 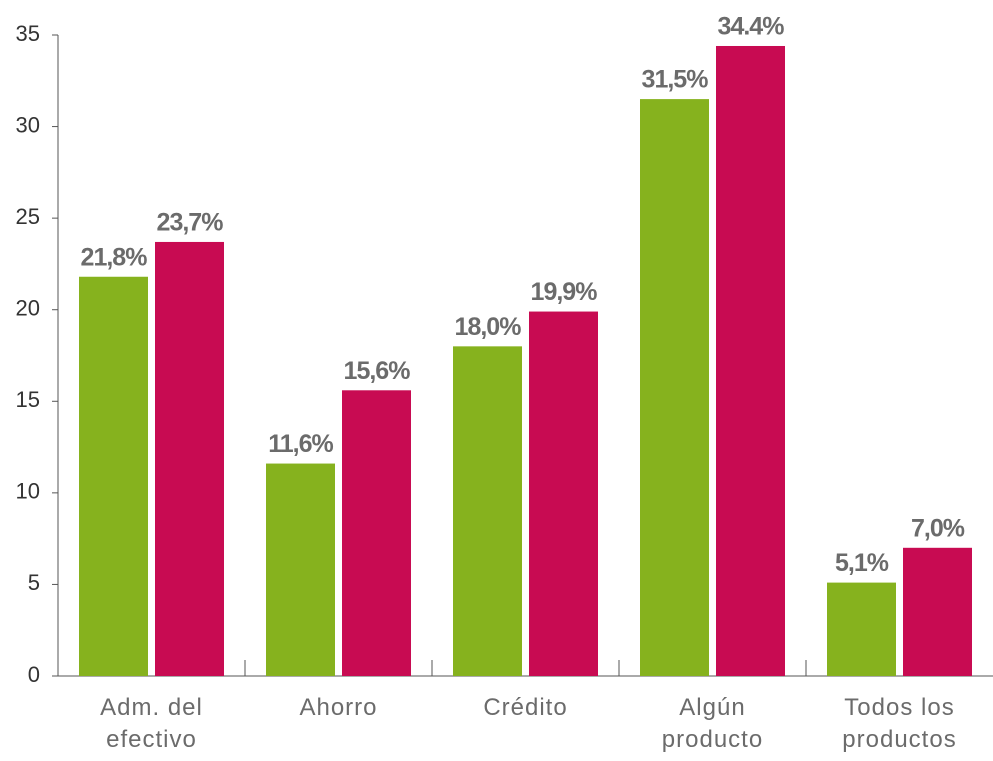 What do you see at coordinates (377, 371) in the screenshot?
I see `value-label: 15,6%` at bounding box center [377, 371].